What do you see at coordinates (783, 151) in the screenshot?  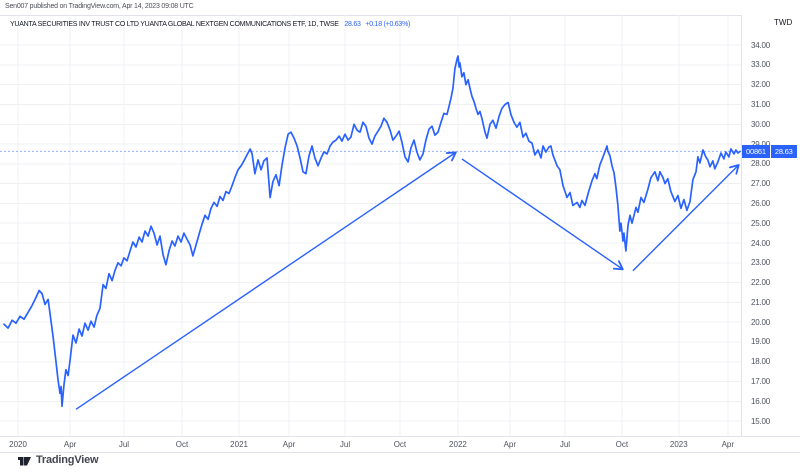 I see `badge-price: 28.63` at bounding box center [783, 151].